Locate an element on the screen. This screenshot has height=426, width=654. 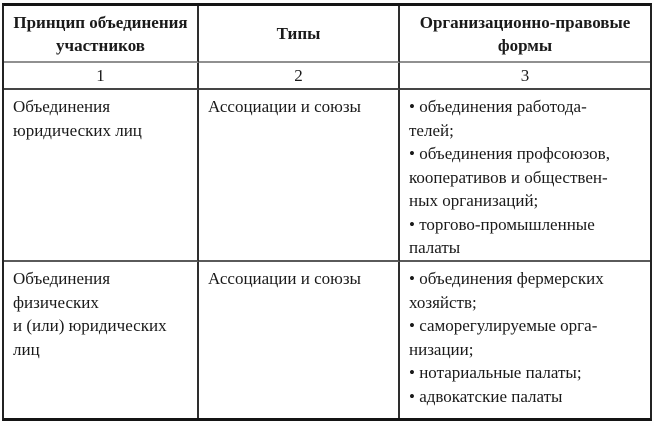
row1-cell-types: Ассоциации и союзы is located at coordinates (299, 176).